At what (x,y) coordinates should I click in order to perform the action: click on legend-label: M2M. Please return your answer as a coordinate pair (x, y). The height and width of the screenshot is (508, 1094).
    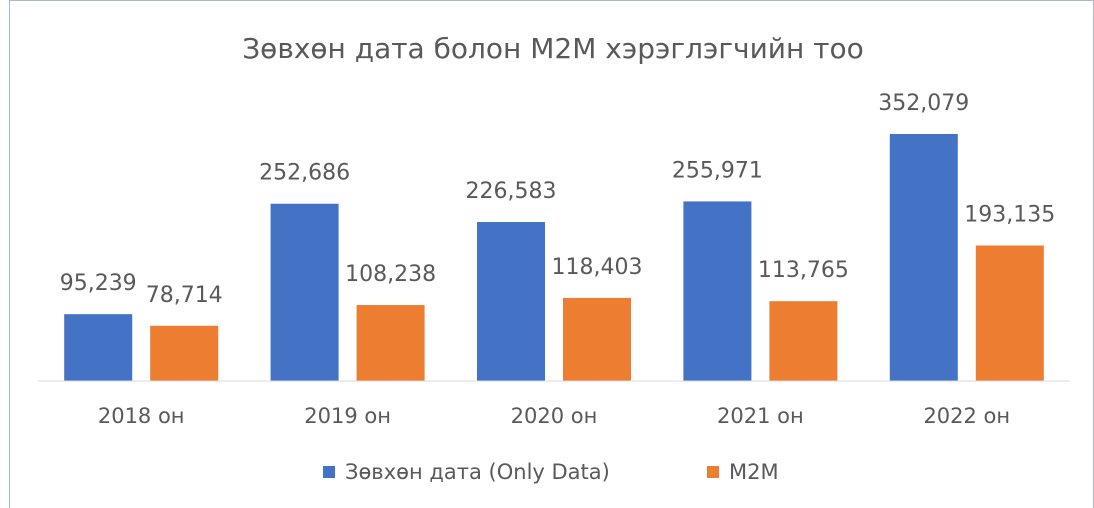
    Looking at the image, I should click on (754, 472).